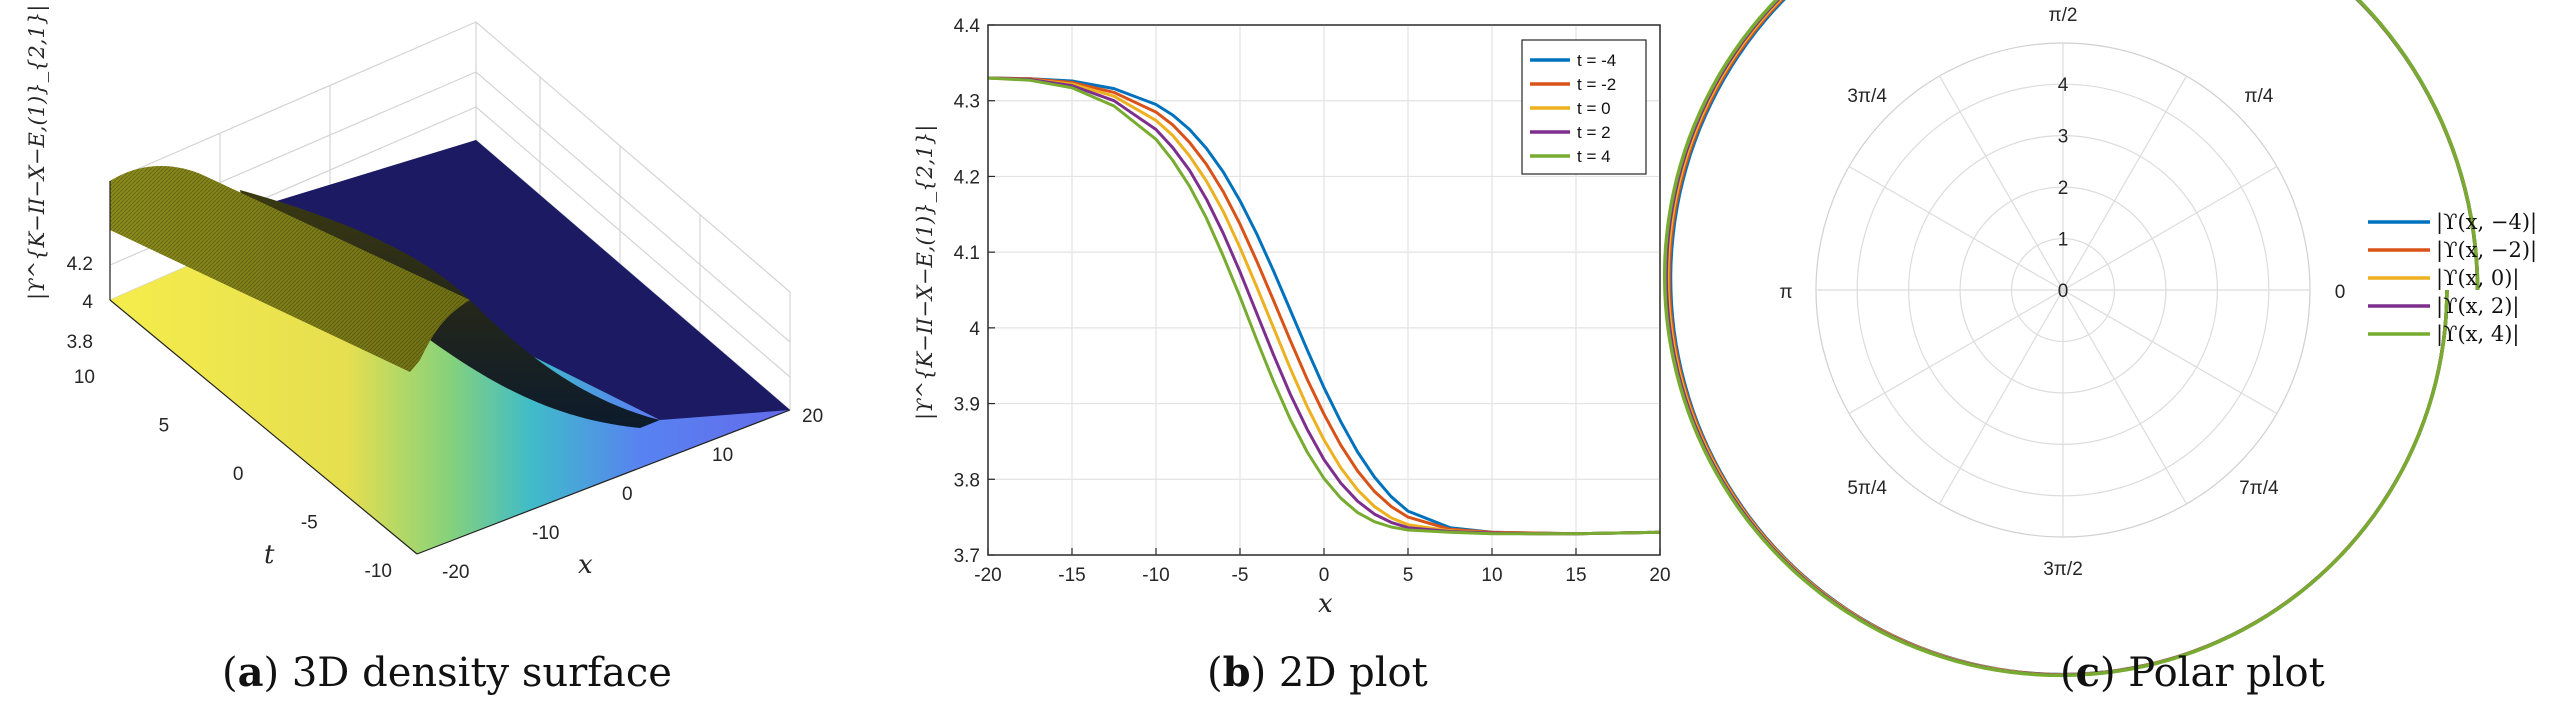  I want to click on caption-b-letter: b, so click(1237, 672).